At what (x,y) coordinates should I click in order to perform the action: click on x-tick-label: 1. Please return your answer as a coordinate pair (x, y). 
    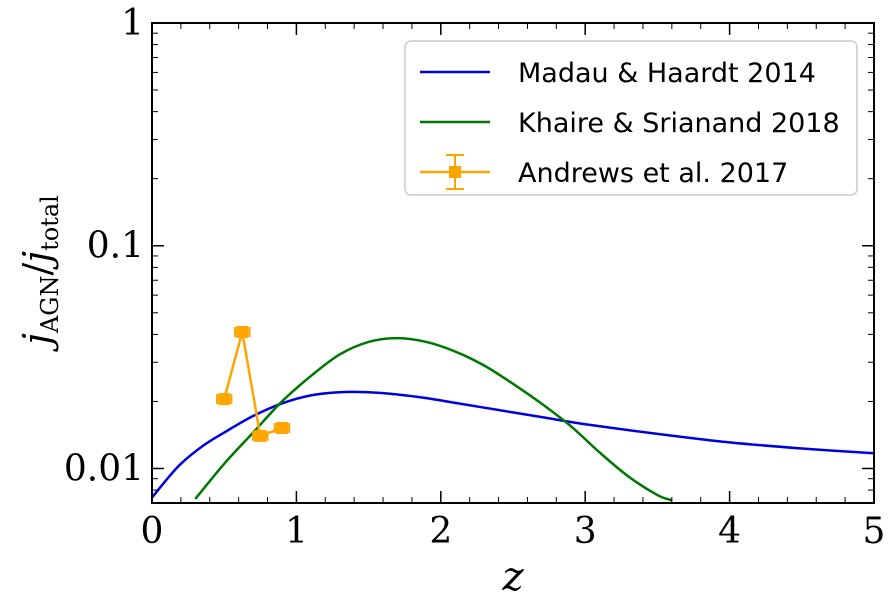
    Looking at the image, I should click on (296, 531).